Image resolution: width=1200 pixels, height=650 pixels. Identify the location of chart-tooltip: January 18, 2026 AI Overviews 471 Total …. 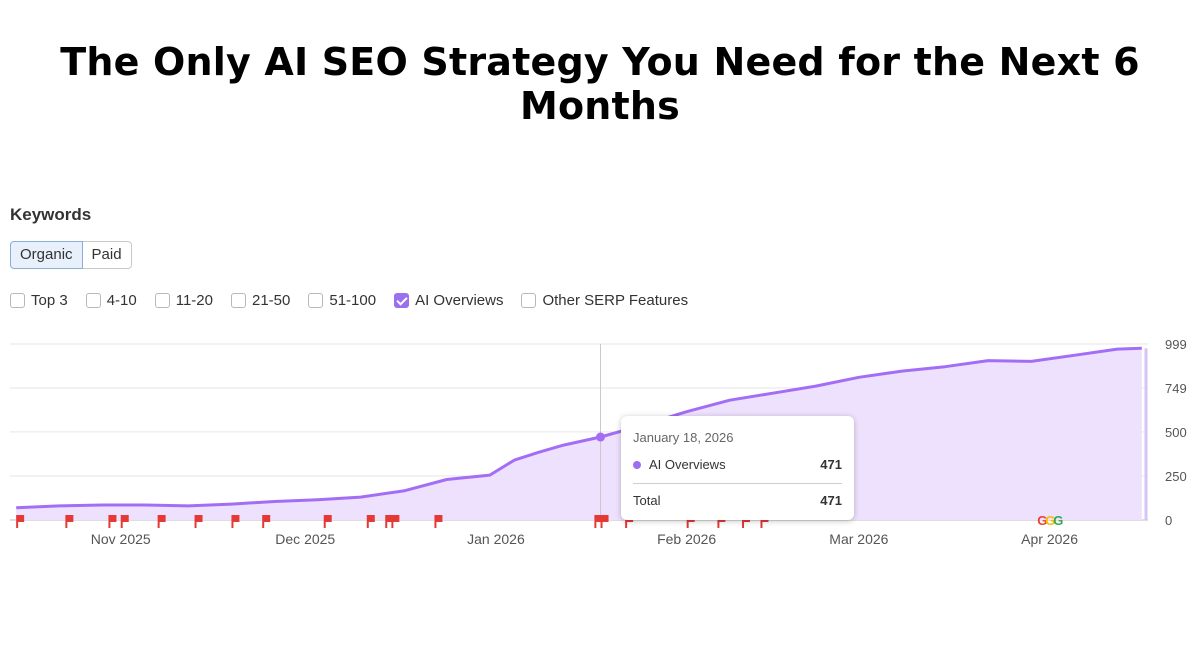
(737, 468).